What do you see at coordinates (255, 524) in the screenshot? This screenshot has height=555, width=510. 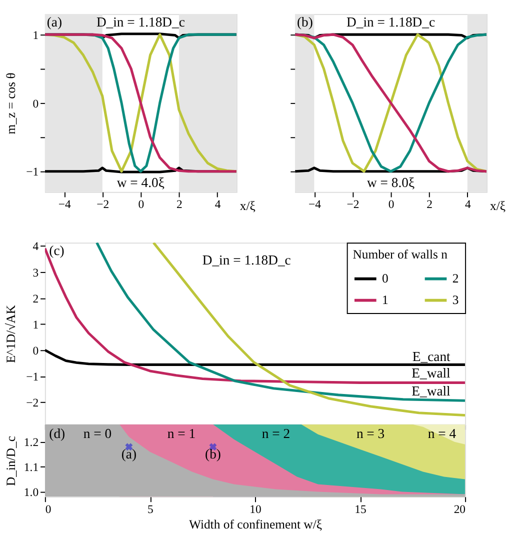 I see `x-axis-title: Width of confinement w/ξ` at bounding box center [255, 524].